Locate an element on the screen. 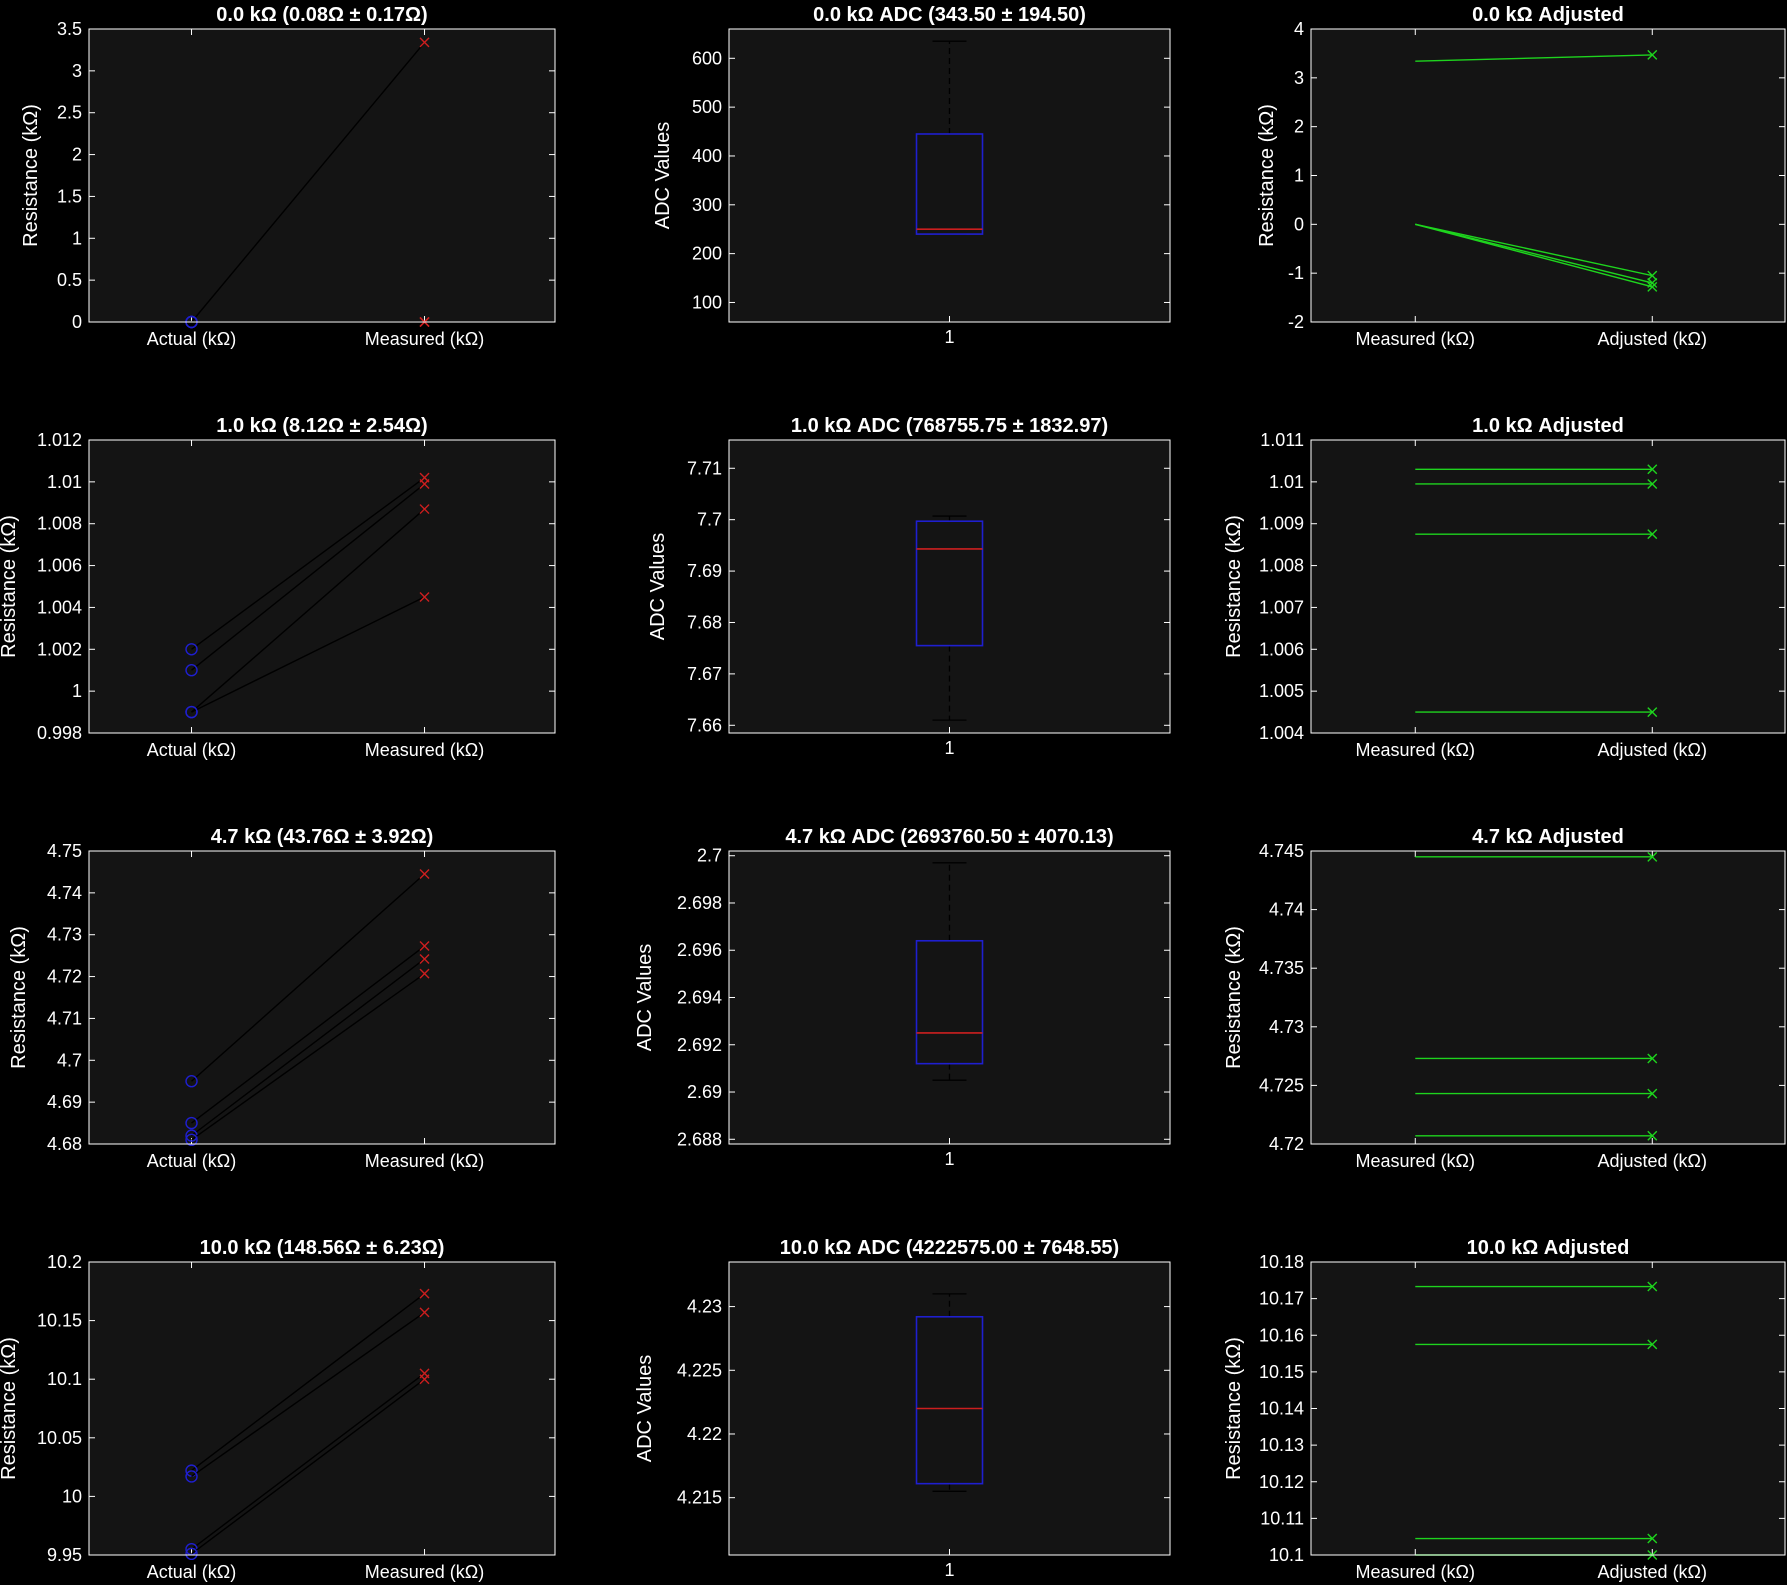 The width and height of the screenshot is (1787, 1585). y-tick-label: 4.73 is located at coordinates (64, 935).